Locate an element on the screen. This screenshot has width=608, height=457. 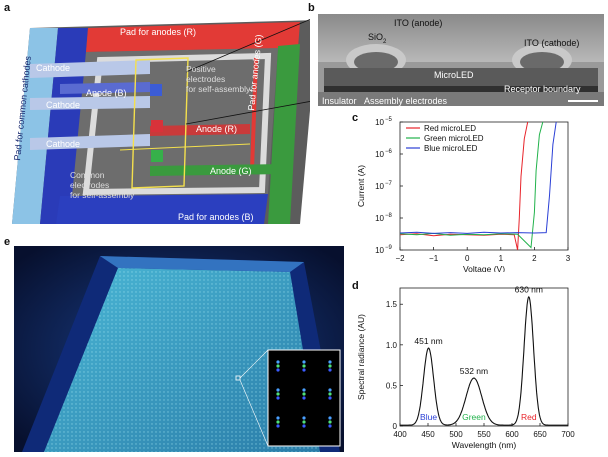
chart-c-xtick-label: −1 is located at coordinates (434, 258).